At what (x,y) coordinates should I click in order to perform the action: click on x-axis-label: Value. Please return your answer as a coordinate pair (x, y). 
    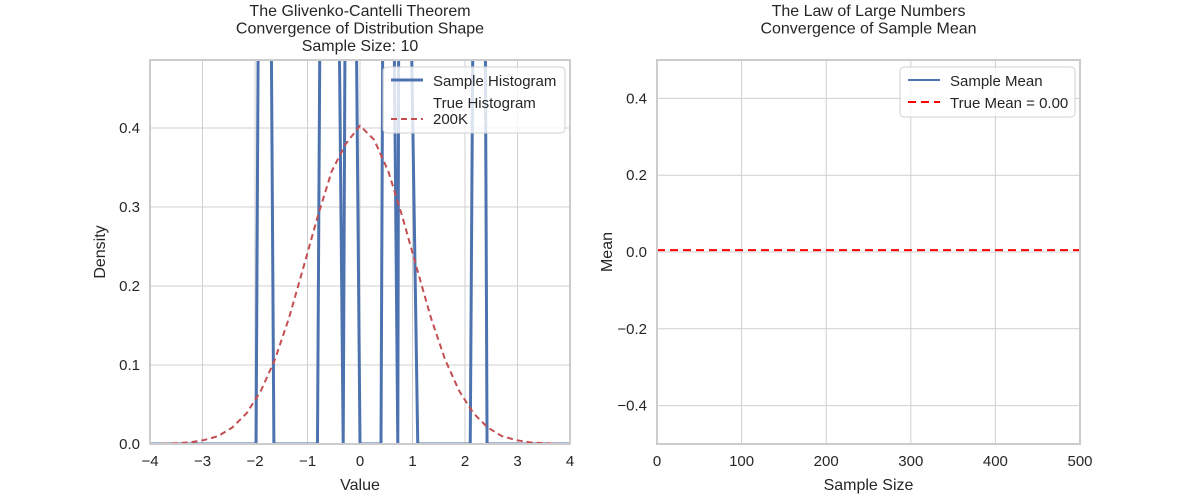
    Looking at the image, I should click on (360, 485).